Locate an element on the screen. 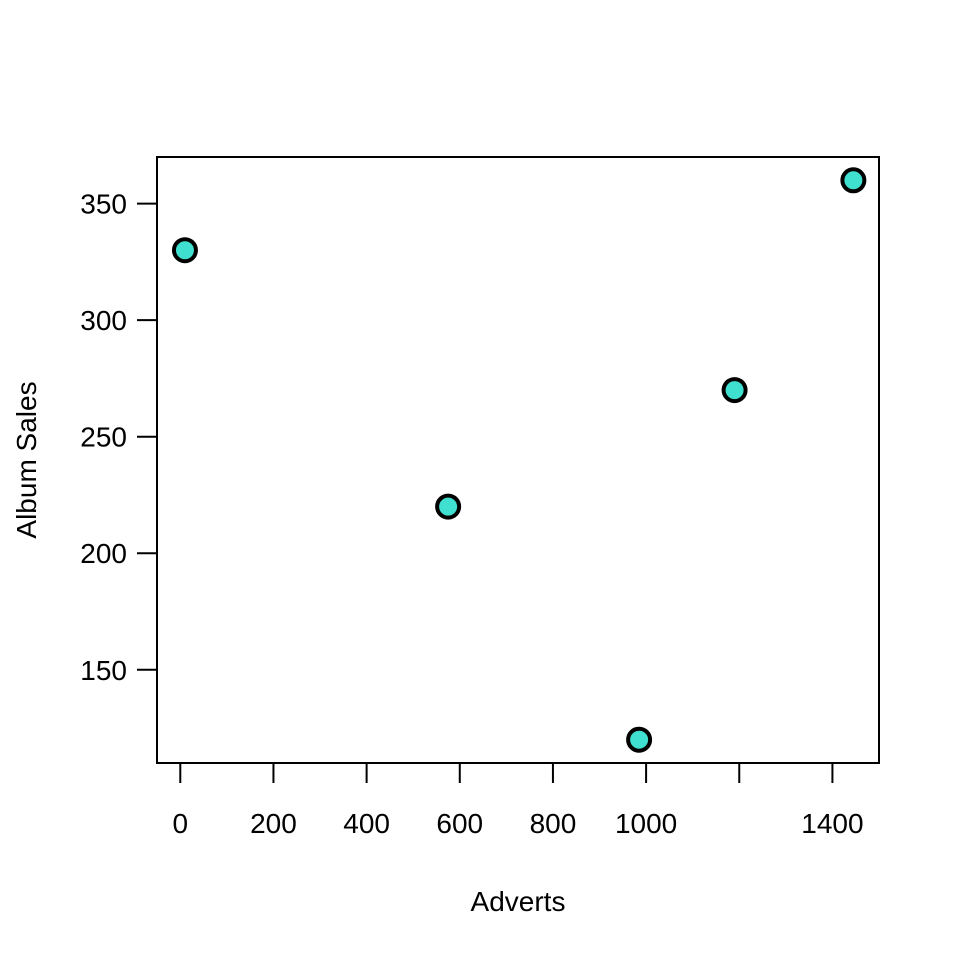 The height and width of the screenshot is (960, 960). x-tick-label: 1000 is located at coordinates (646, 823).